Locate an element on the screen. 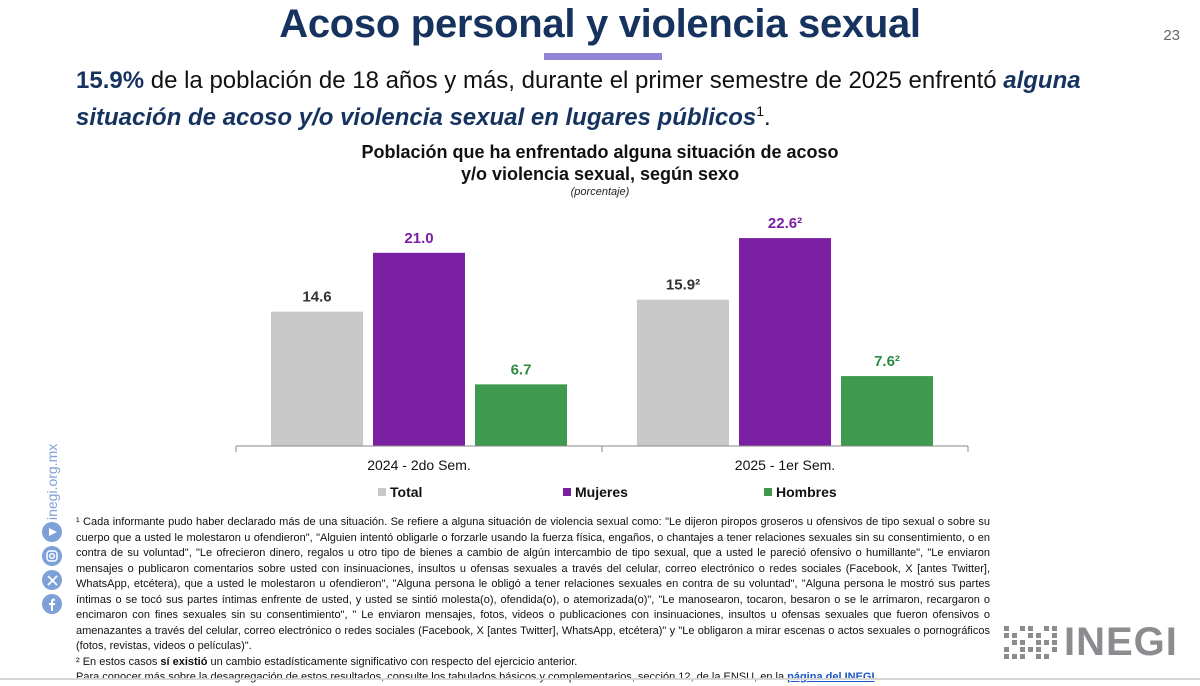 The image size is (1200, 686). legend-item-mujeres: Mujeres is located at coordinates (595, 492).